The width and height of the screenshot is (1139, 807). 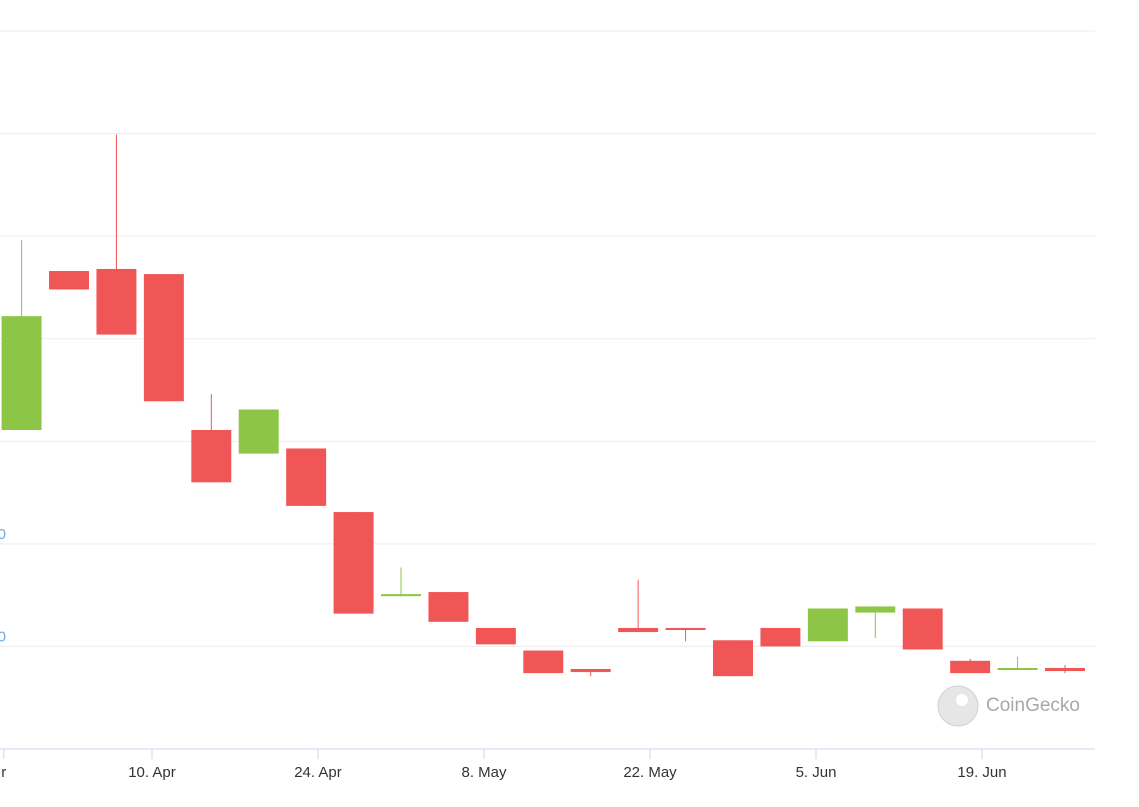 I want to click on x-tick-label: 5. Jun, so click(x=816, y=772).